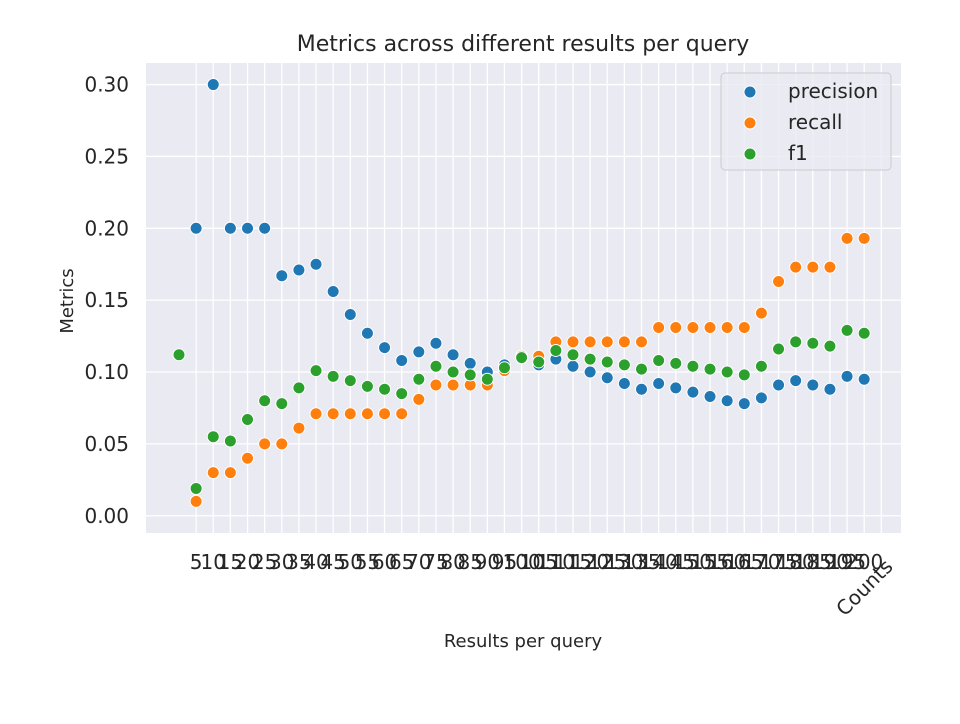 This screenshot has height=724, width=960. I want to click on x-tick-label: 25, so click(264, 562).